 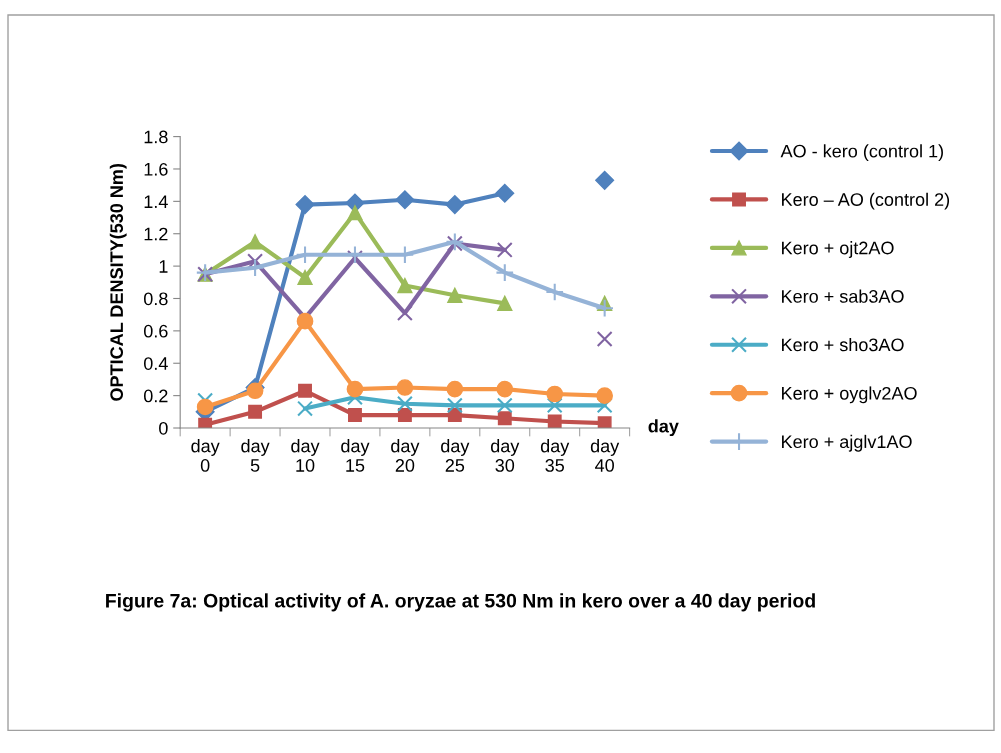 I want to click on y-tick-label: 1.8, so click(x=156, y=137).